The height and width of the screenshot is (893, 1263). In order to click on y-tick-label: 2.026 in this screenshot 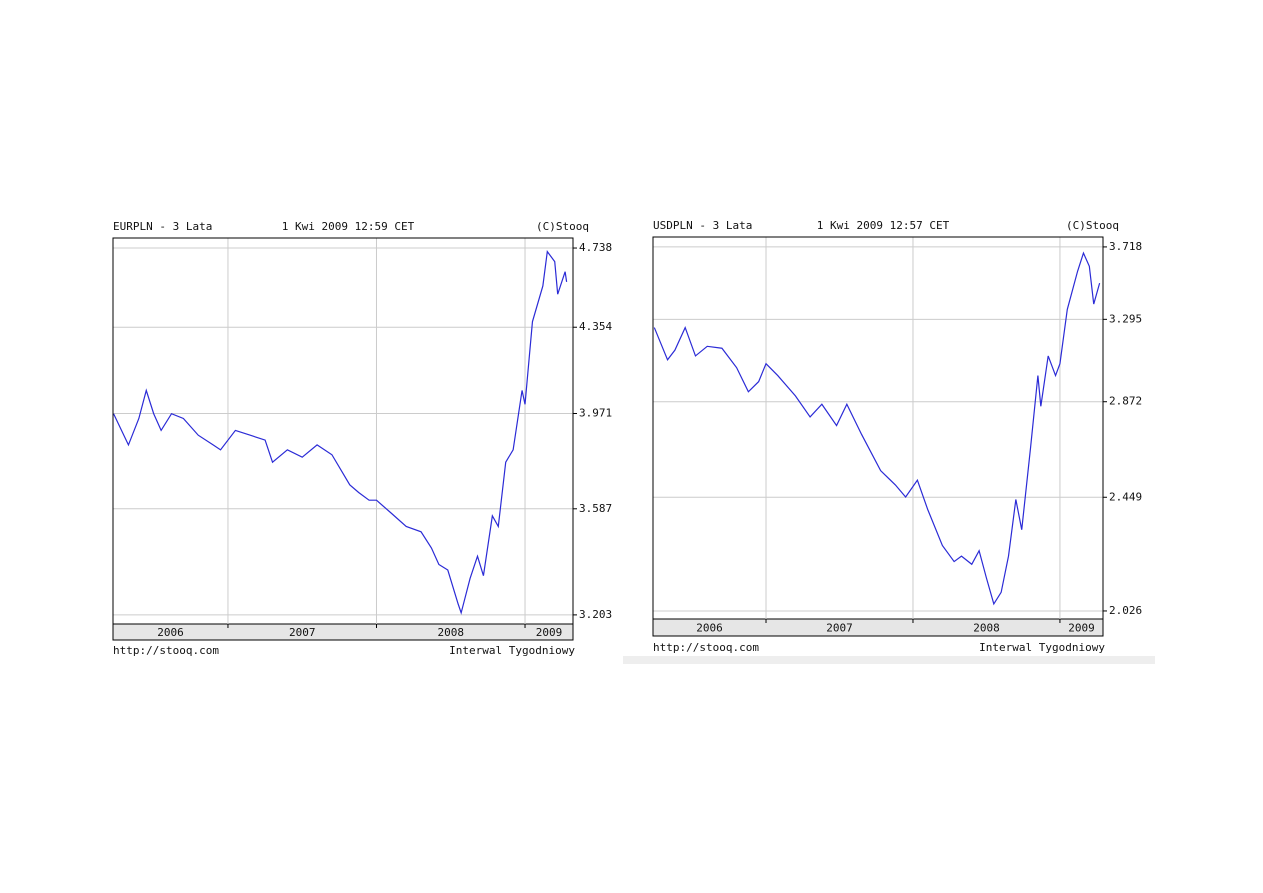, I will do `click(1125, 610)`.